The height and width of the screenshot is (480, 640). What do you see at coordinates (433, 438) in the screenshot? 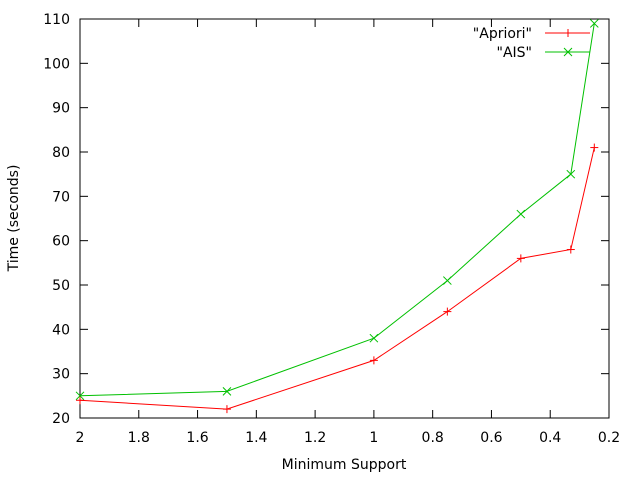
I see `x-tick-label: 0.8` at bounding box center [433, 438].